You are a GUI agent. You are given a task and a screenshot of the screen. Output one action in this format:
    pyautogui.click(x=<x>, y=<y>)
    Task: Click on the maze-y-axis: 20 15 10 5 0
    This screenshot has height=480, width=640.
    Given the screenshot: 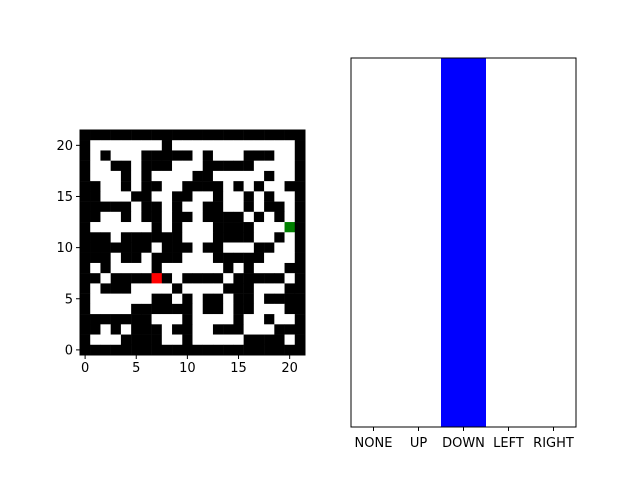 What is the action you would take?
    pyautogui.click(x=68, y=248)
    